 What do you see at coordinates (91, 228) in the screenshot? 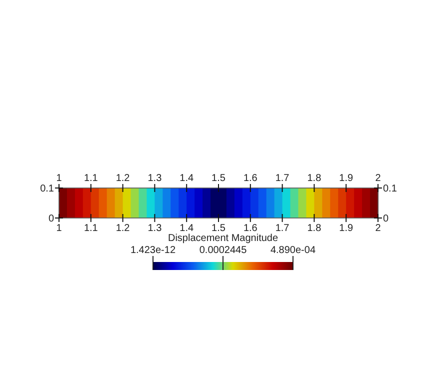
I see `x2-tick-label: 1.1` at bounding box center [91, 228].